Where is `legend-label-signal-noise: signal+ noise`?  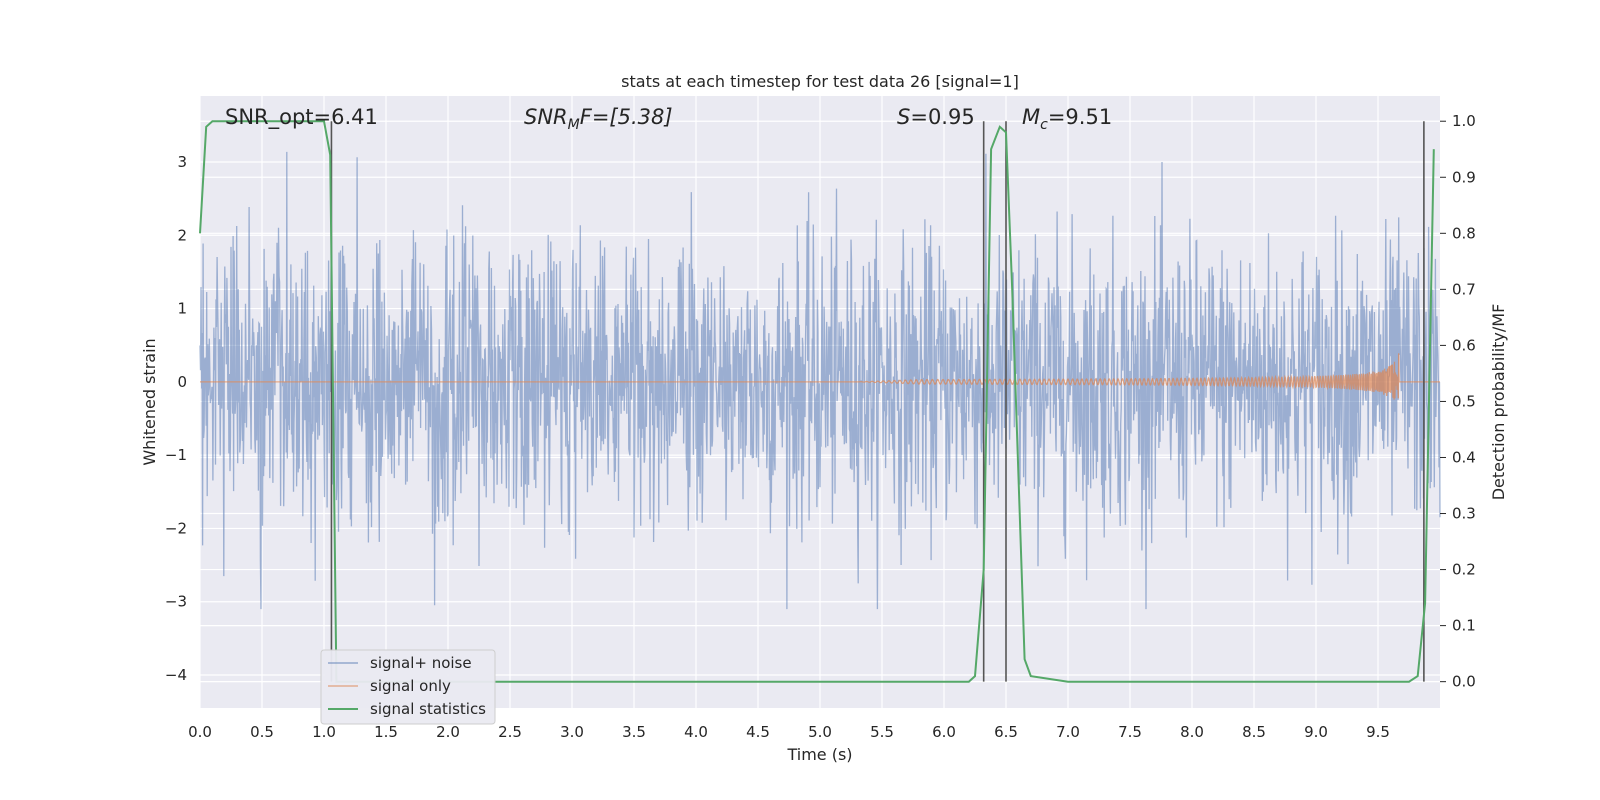
legend-label-signal-noise: signal+ noise is located at coordinates (421, 663).